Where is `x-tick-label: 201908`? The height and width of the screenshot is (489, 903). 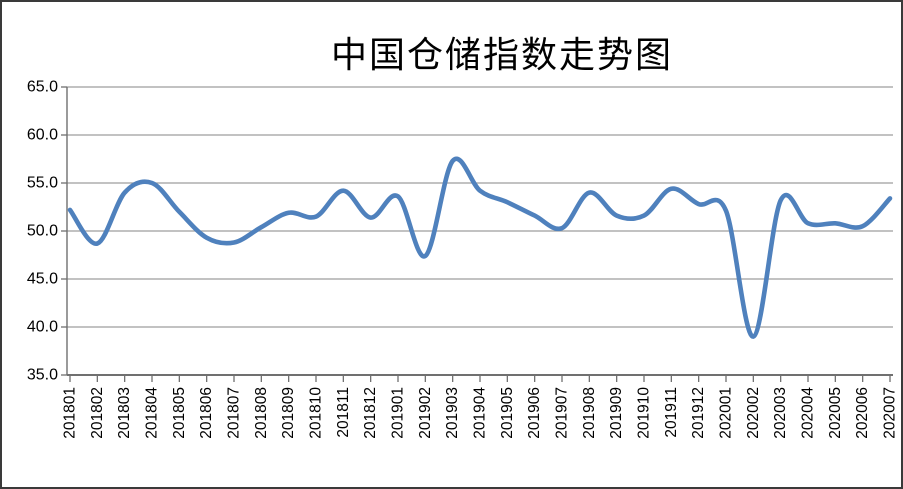
x-tick-label: 201908 is located at coordinates (589, 413).